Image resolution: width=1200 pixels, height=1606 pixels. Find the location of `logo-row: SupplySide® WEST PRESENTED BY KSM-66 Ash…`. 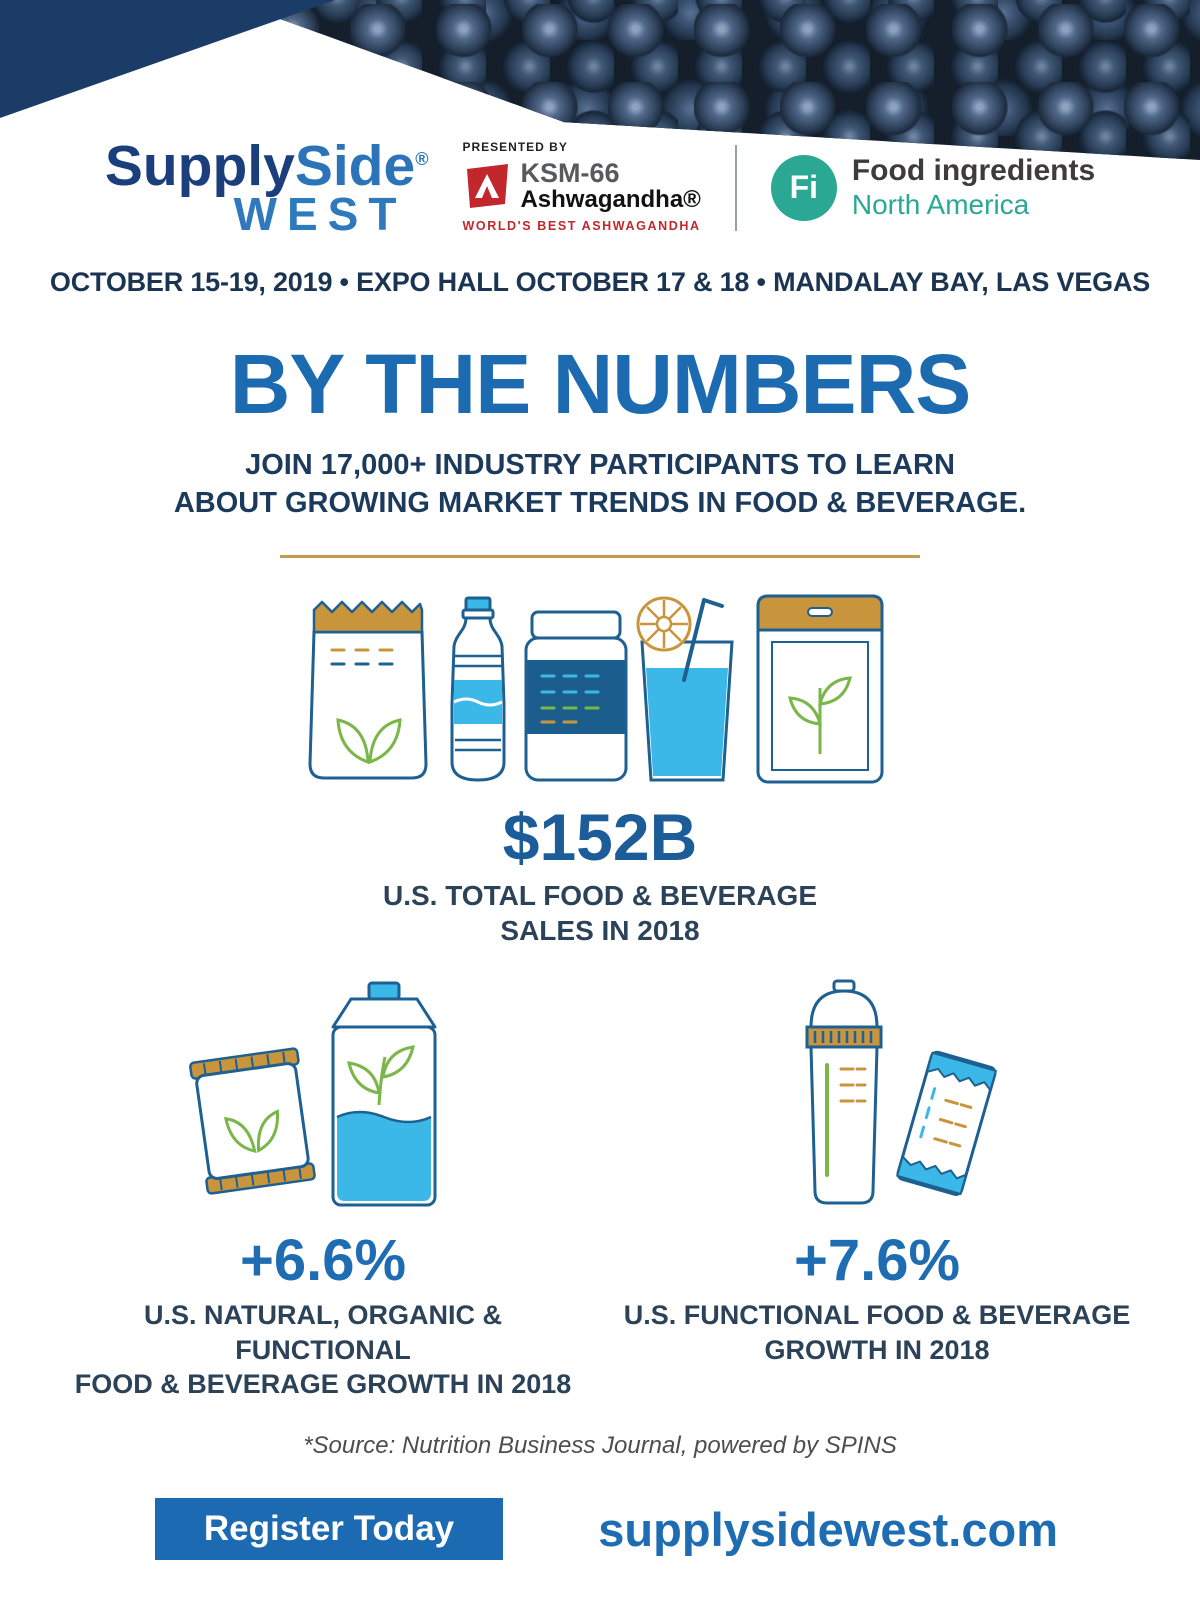

logo-row: SupplySide® WEST PRESENTED BY KSM-66 Ash… is located at coordinates (600, 189).